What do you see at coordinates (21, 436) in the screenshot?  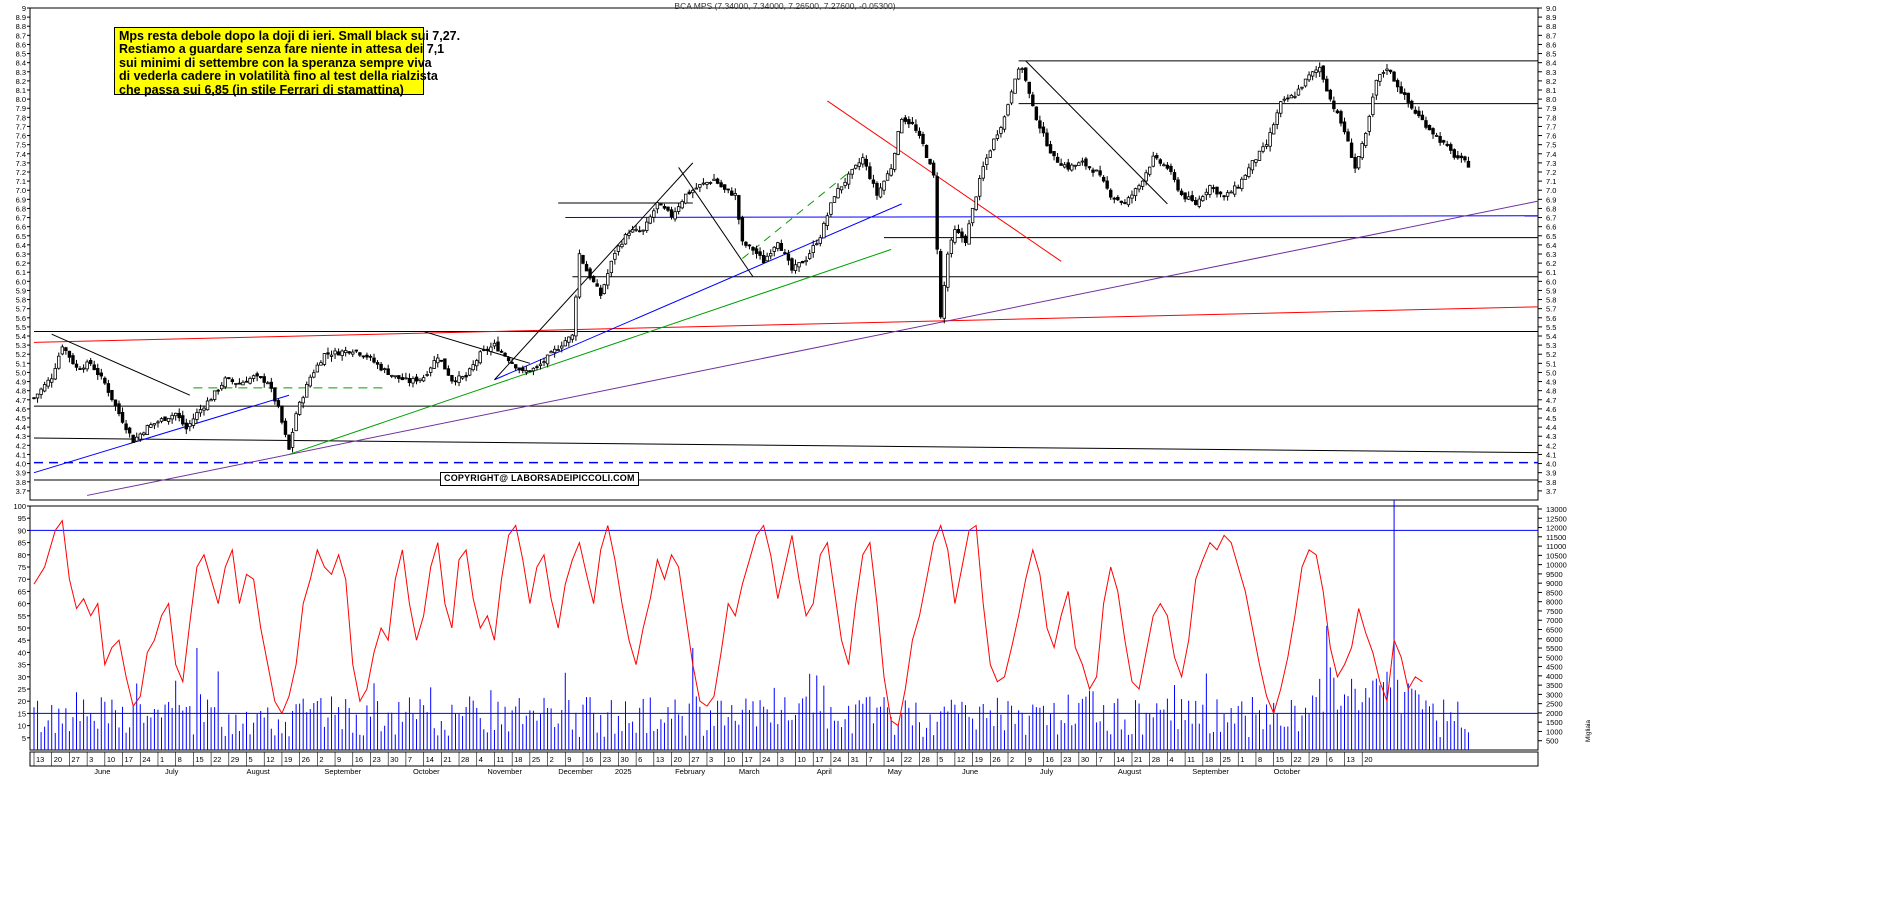 I see `price-tick-label-left: 4.3` at bounding box center [21, 436].